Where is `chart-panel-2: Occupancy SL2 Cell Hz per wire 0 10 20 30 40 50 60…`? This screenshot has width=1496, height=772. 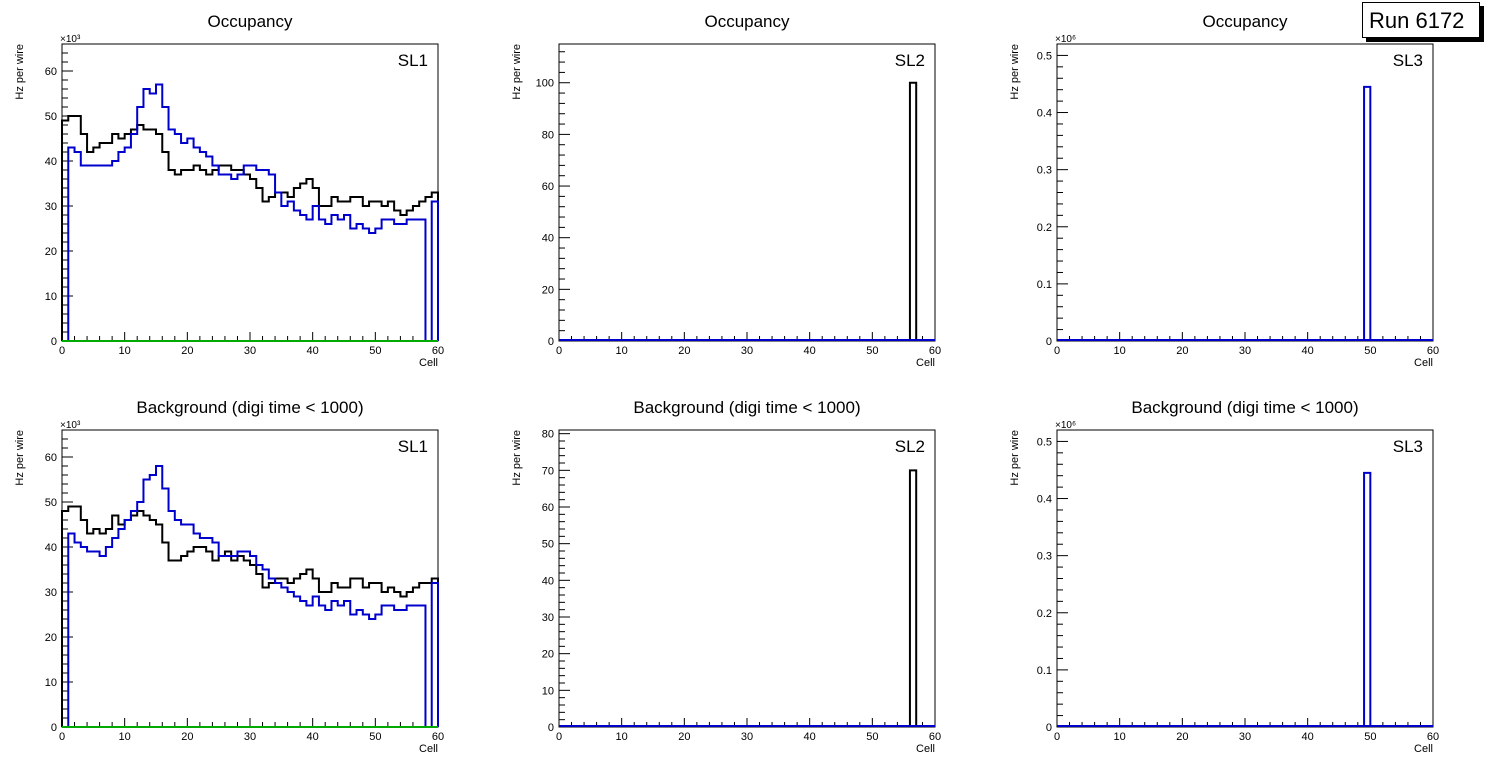
chart-panel-2: Occupancy SL2 Cell Hz per wire 0 10 20 30 40 50 60… is located at coordinates (726, 190).